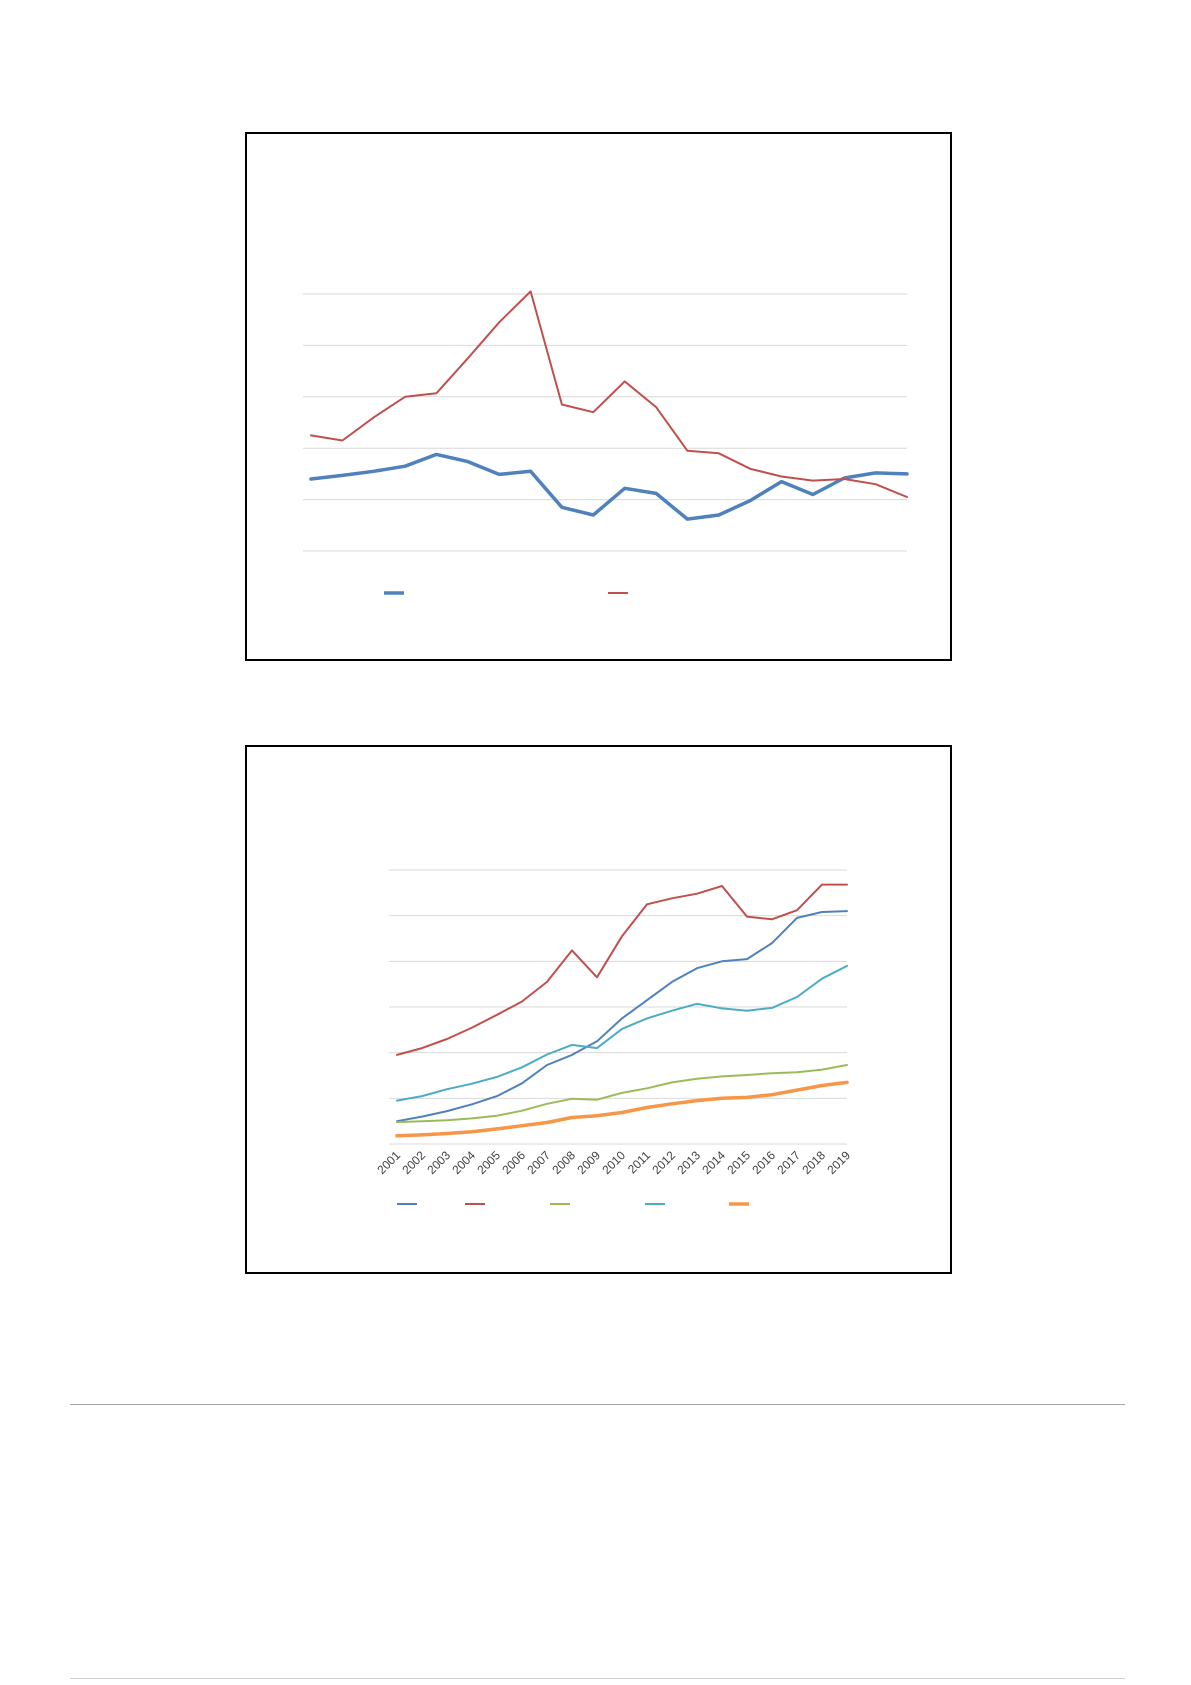 The width and height of the screenshot is (1191, 1685). Describe the element at coordinates (813, 1162) in the screenshot. I see `chart-2-x-tick-label: 2018` at that location.